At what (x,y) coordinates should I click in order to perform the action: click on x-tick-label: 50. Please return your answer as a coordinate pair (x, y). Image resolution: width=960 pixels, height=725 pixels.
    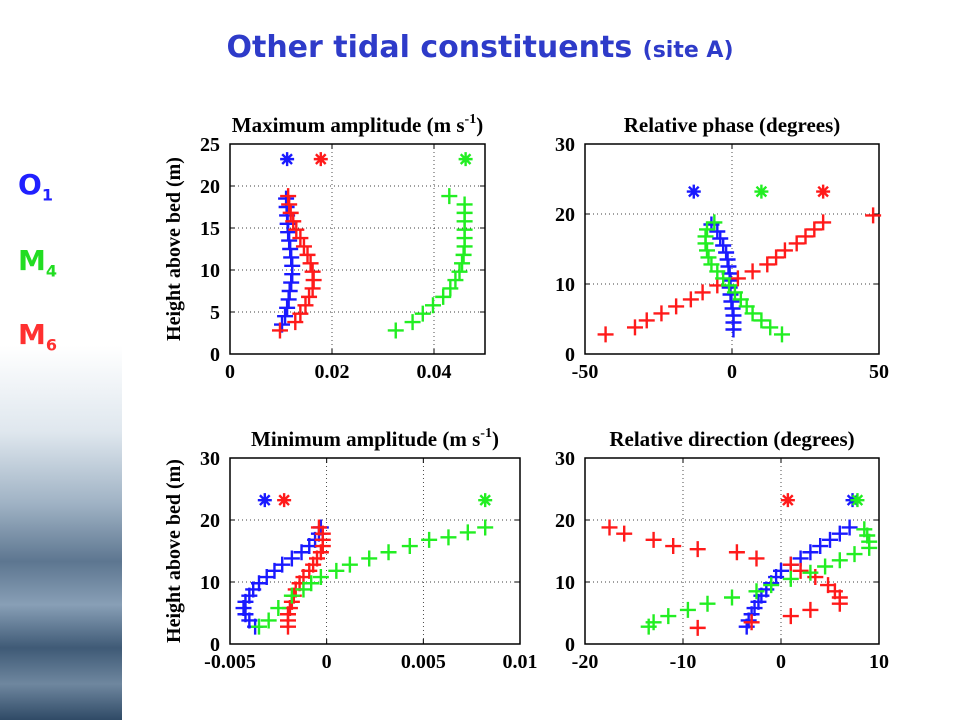
    Looking at the image, I should click on (879, 372).